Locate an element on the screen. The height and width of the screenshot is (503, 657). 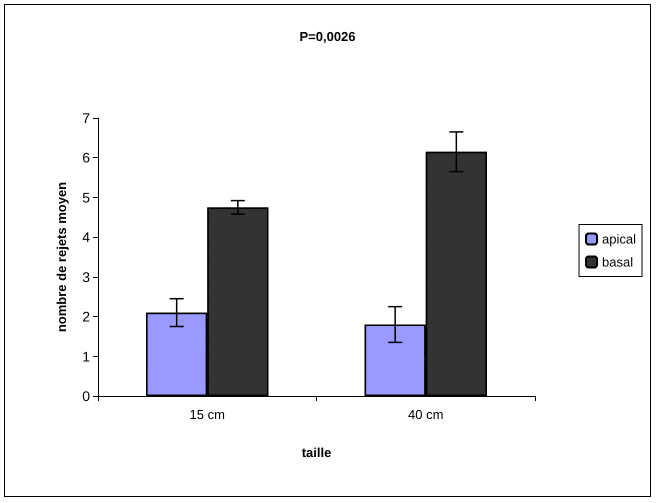
x-tick-label: 40 cm is located at coordinates (426, 414).